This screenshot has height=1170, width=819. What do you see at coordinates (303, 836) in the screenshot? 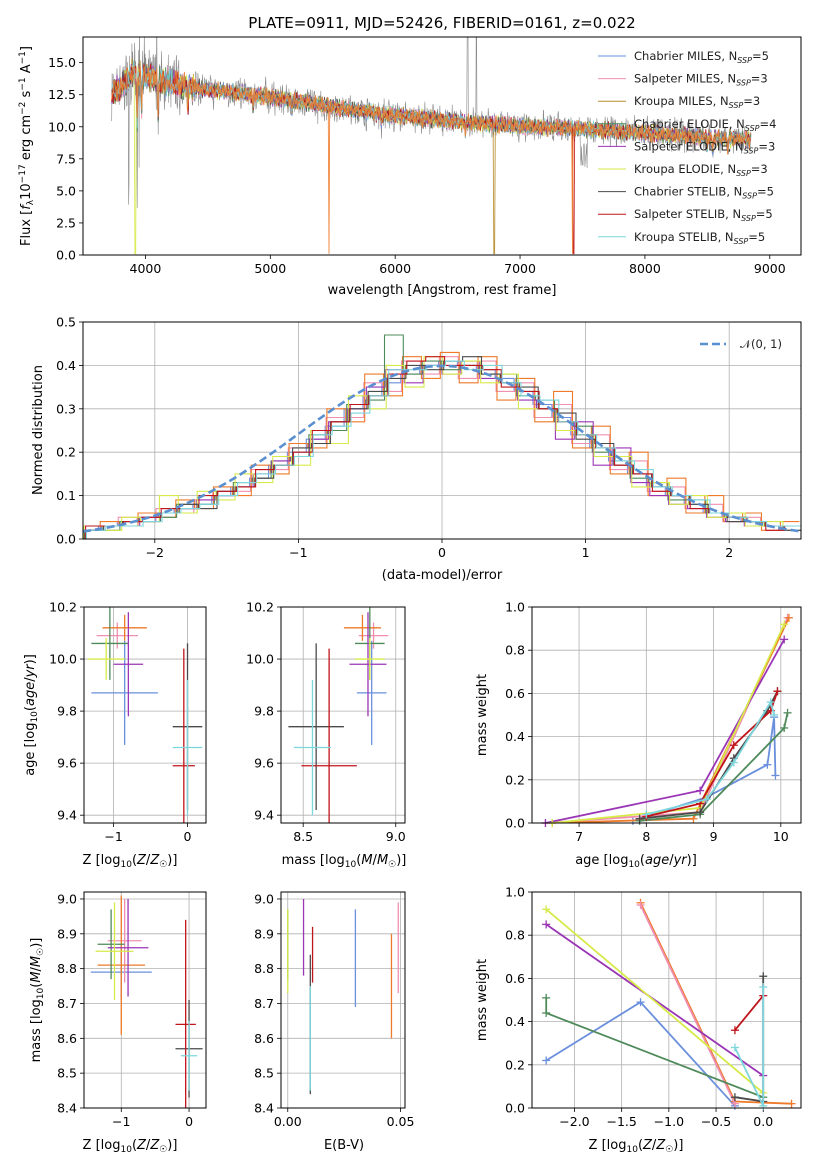
I see `age_vs_mass-xtick-label: 8.5` at bounding box center [303, 836].